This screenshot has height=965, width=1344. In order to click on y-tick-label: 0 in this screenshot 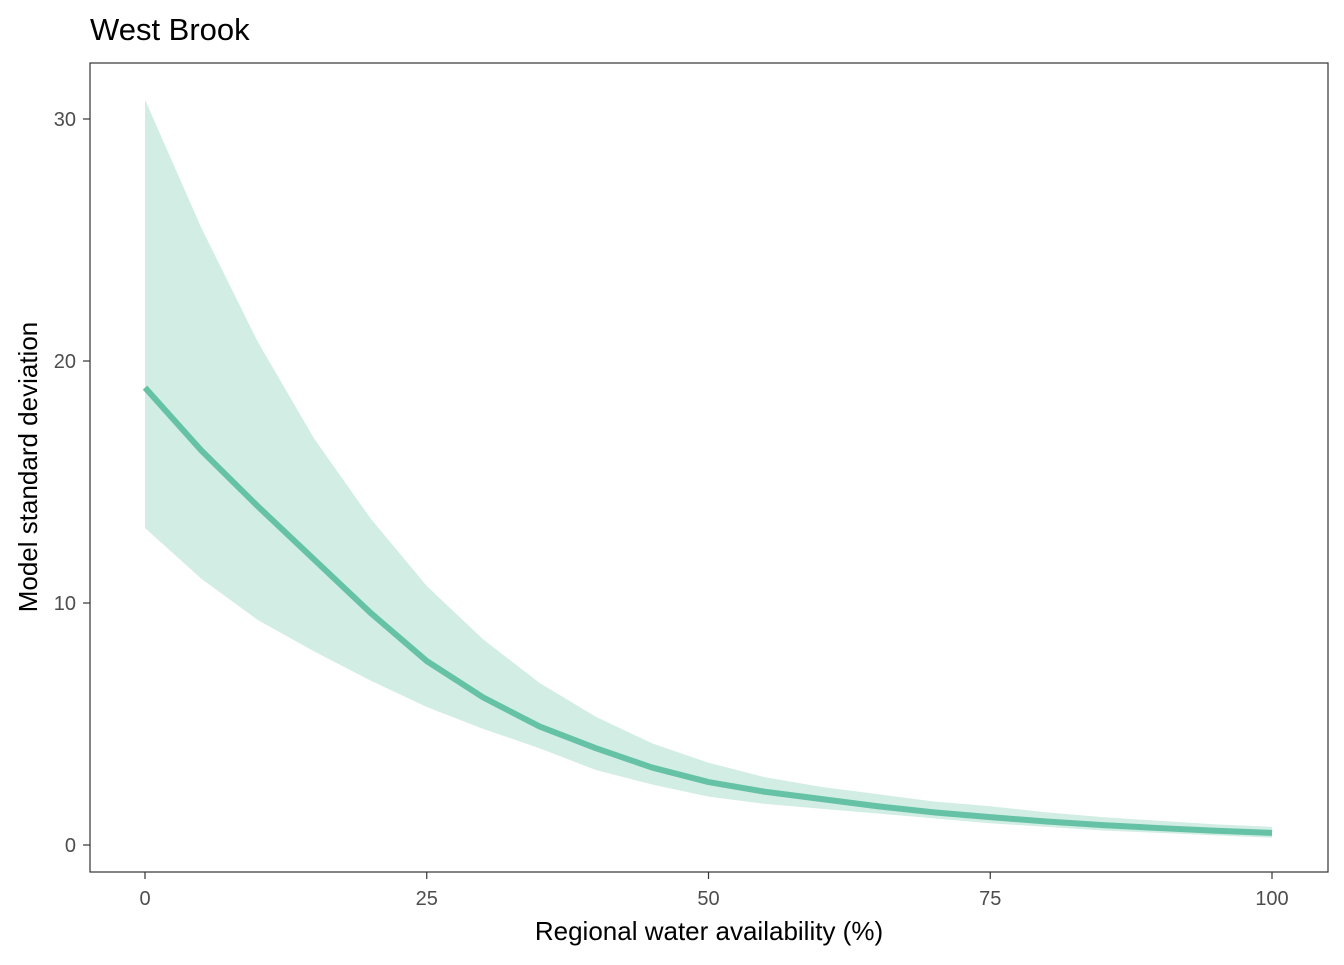, I will do `click(70, 846)`.